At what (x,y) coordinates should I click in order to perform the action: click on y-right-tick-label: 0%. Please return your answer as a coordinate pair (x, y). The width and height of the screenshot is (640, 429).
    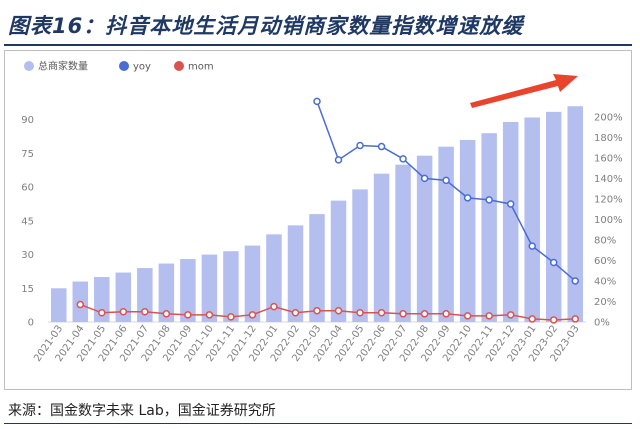
    Looking at the image, I should click on (602, 323).